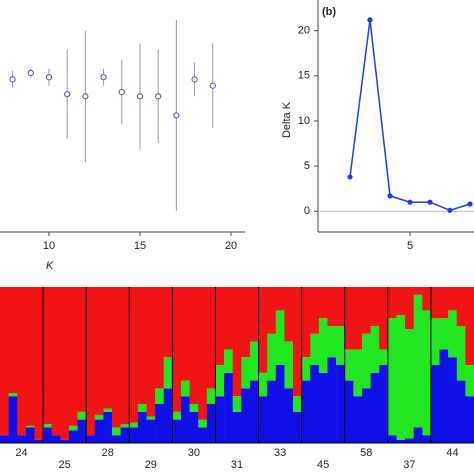 The height and width of the screenshot is (474, 474). I want to click on population-label: 33, so click(280, 453).